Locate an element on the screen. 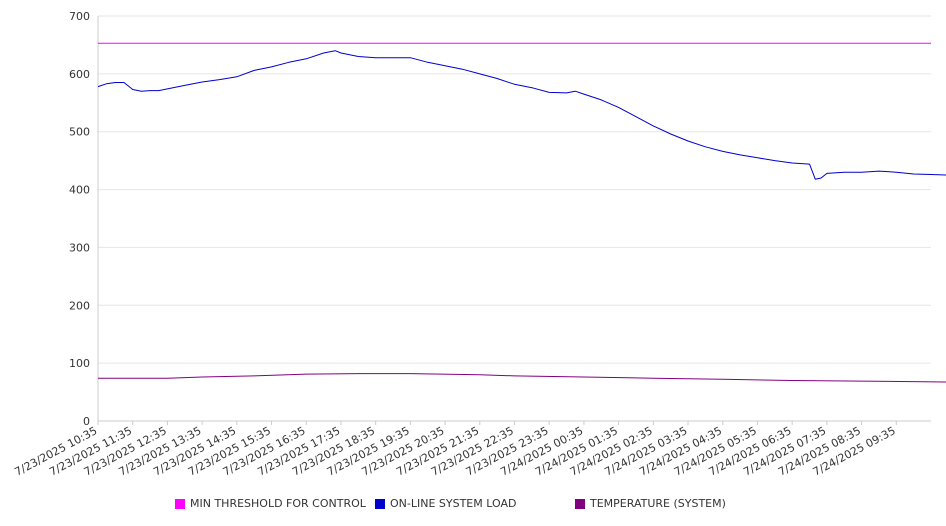 The image size is (946, 526). y-tick-label: 500 is located at coordinates (79, 132).